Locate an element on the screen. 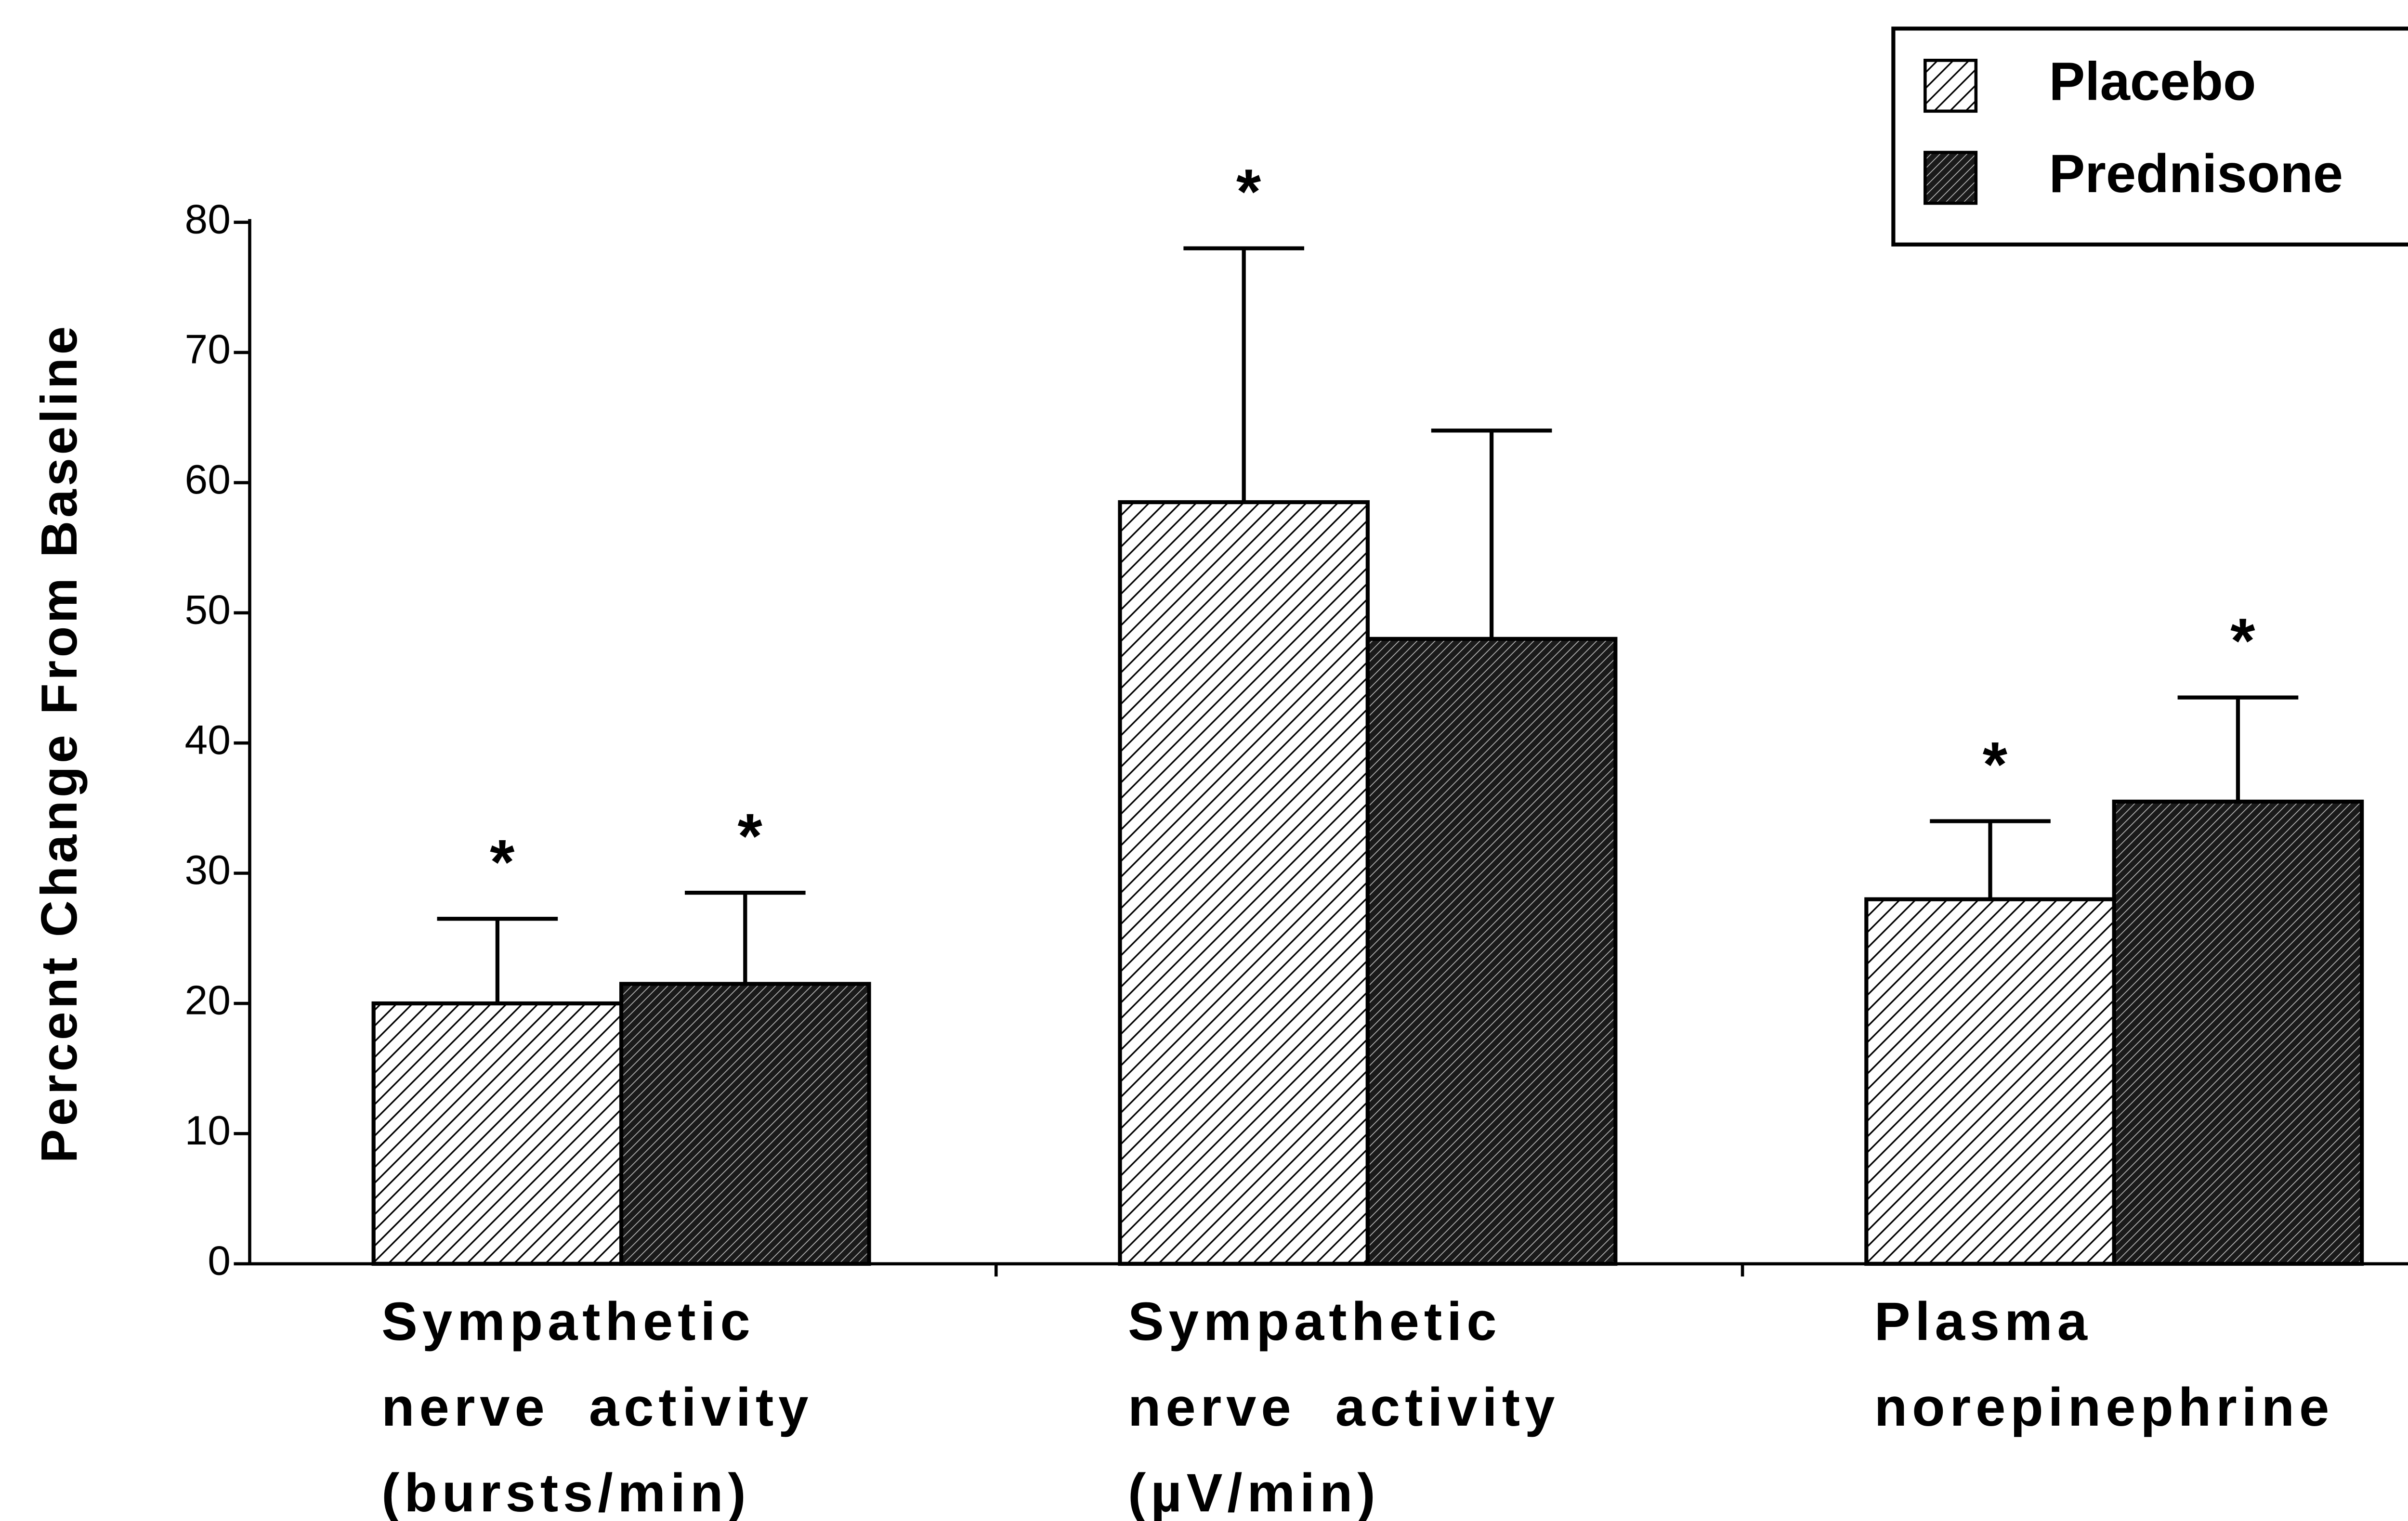  legend-label: Prednisone is located at coordinates (2196, 173).